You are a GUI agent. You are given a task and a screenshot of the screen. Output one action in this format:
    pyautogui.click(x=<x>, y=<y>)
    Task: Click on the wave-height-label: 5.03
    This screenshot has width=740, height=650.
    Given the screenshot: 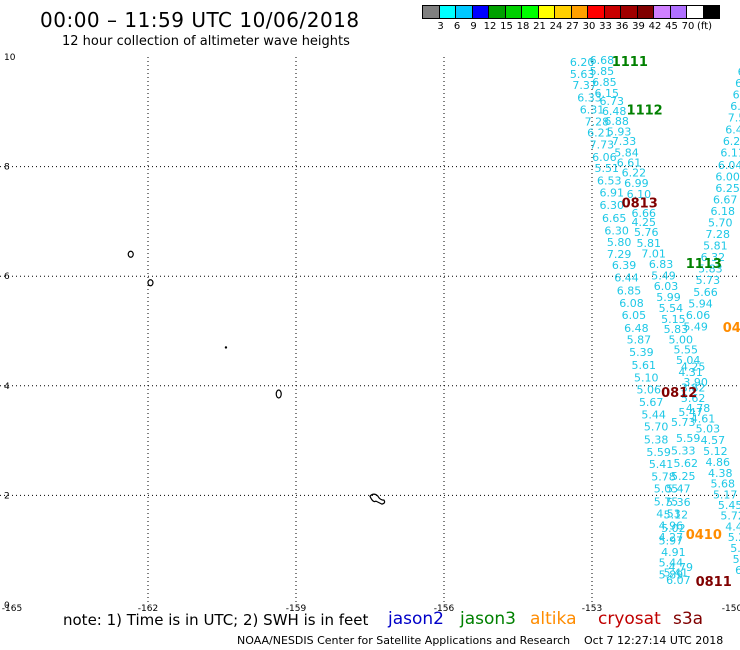 What is the action you would take?
    pyautogui.click(x=708, y=428)
    